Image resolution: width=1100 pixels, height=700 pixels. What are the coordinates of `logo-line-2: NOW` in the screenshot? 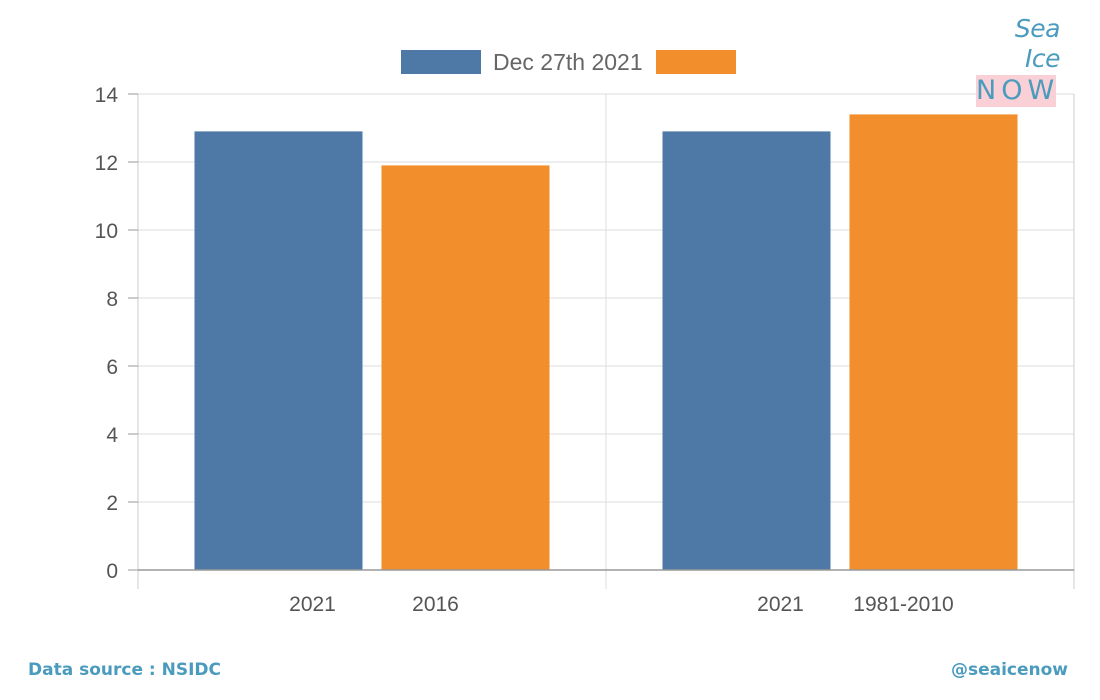 It's located at (1018, 91).